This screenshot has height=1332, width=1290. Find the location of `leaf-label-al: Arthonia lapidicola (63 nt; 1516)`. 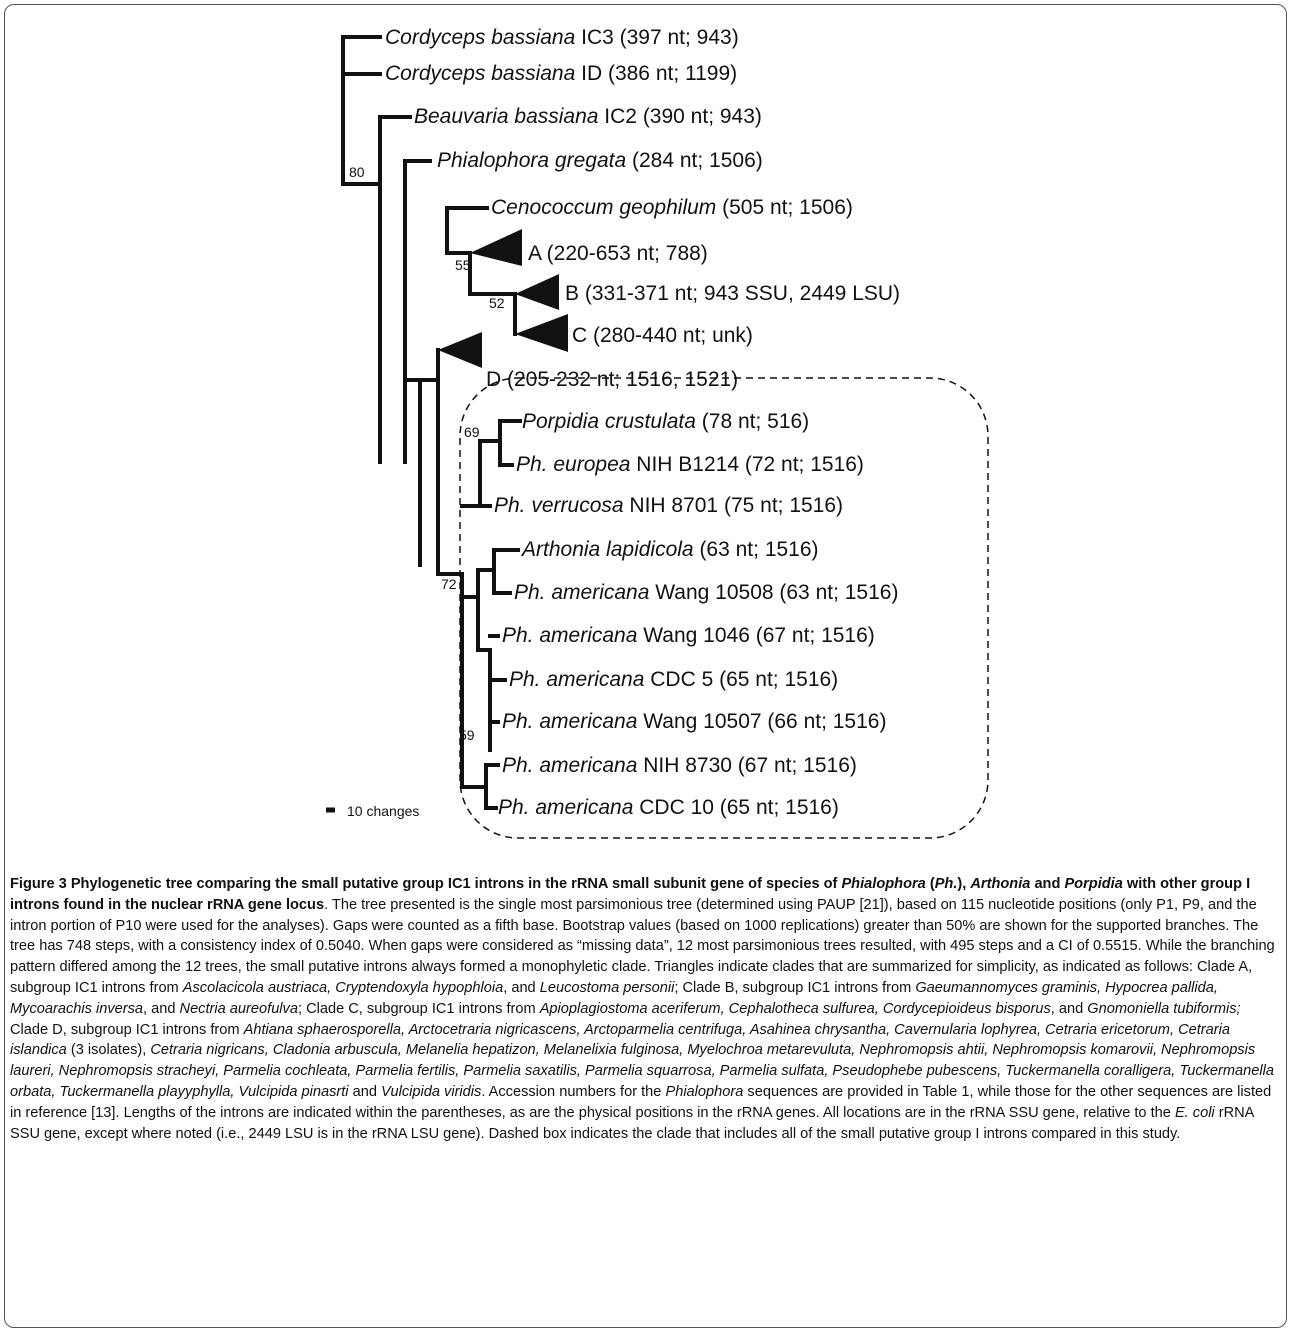

leaf-label-al: Arthonia lapidicola (63 nt; 1516) is located at coordinates (669, 549).